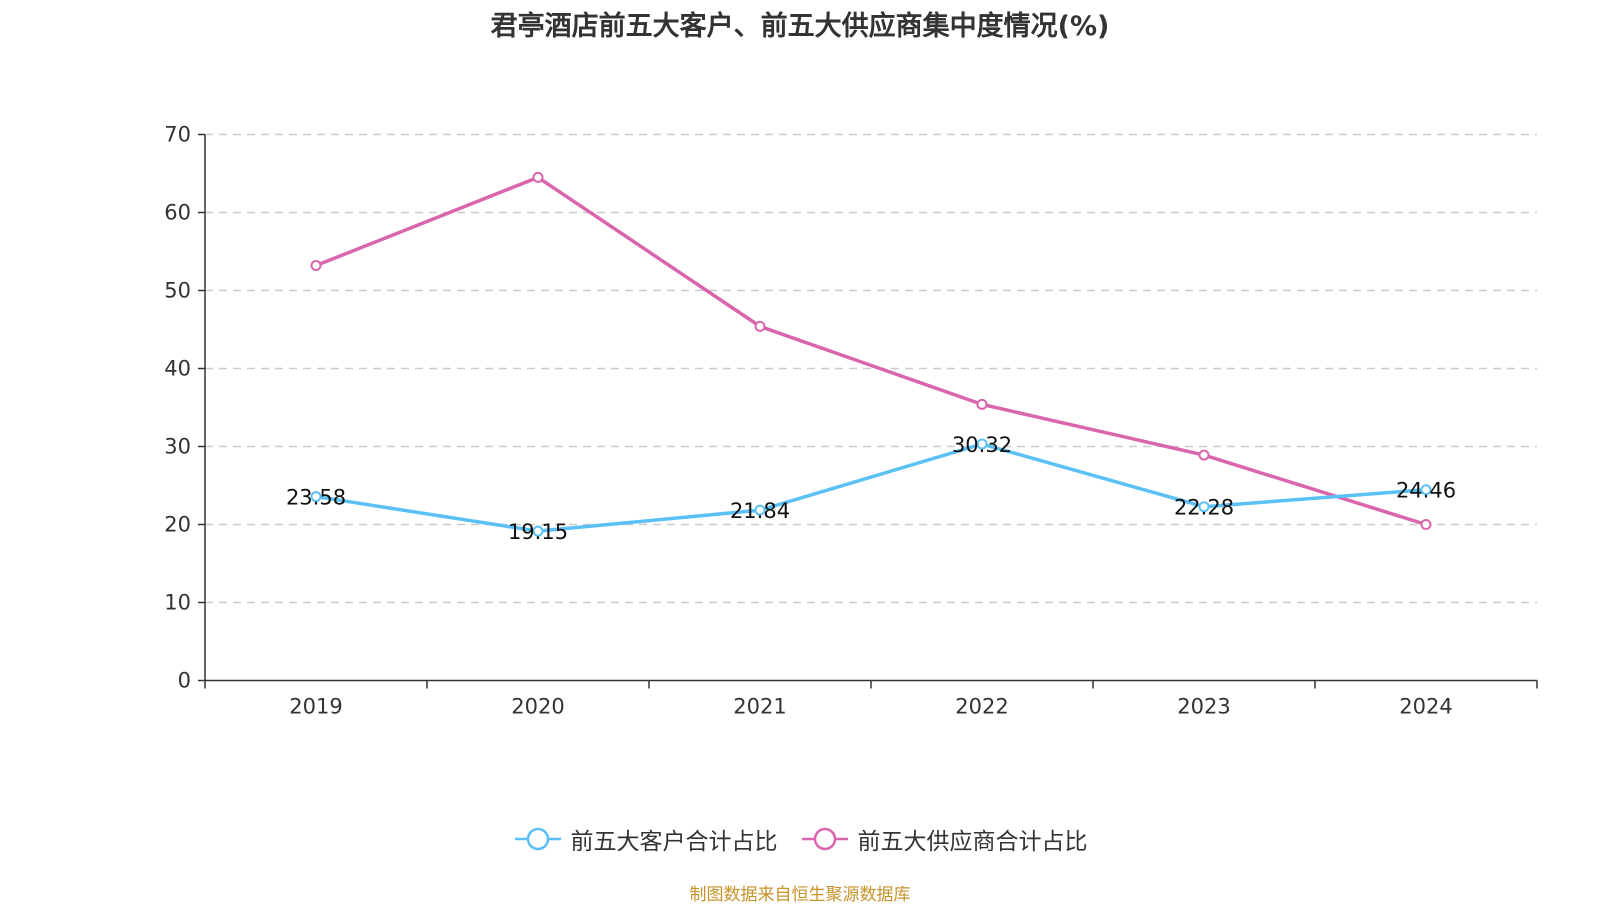 The width and height of the screenshot is (1600, 905). I want to click on data-labels: 23.58 19.15 21.84 30.32 22.28 24.46, so click(871, 488).